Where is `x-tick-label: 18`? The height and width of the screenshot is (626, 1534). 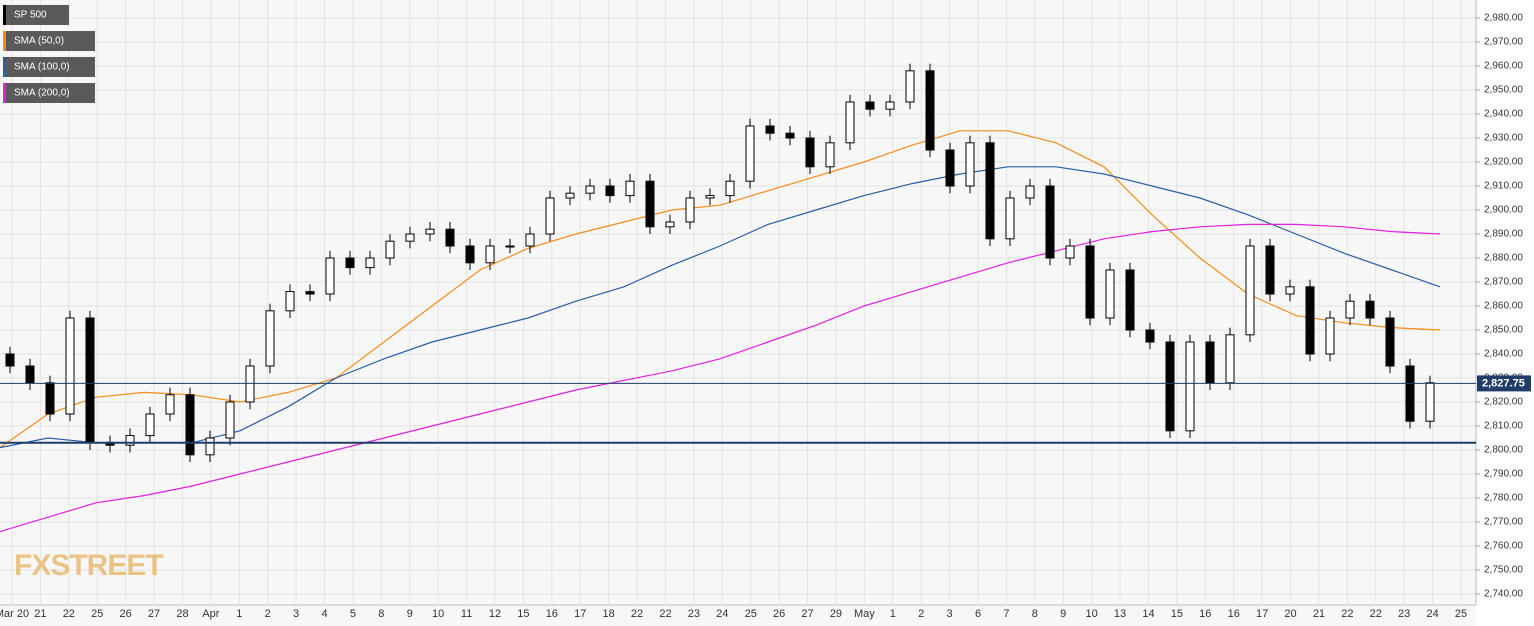 x-tick-label: 18 is located at coordinates (609, 614).